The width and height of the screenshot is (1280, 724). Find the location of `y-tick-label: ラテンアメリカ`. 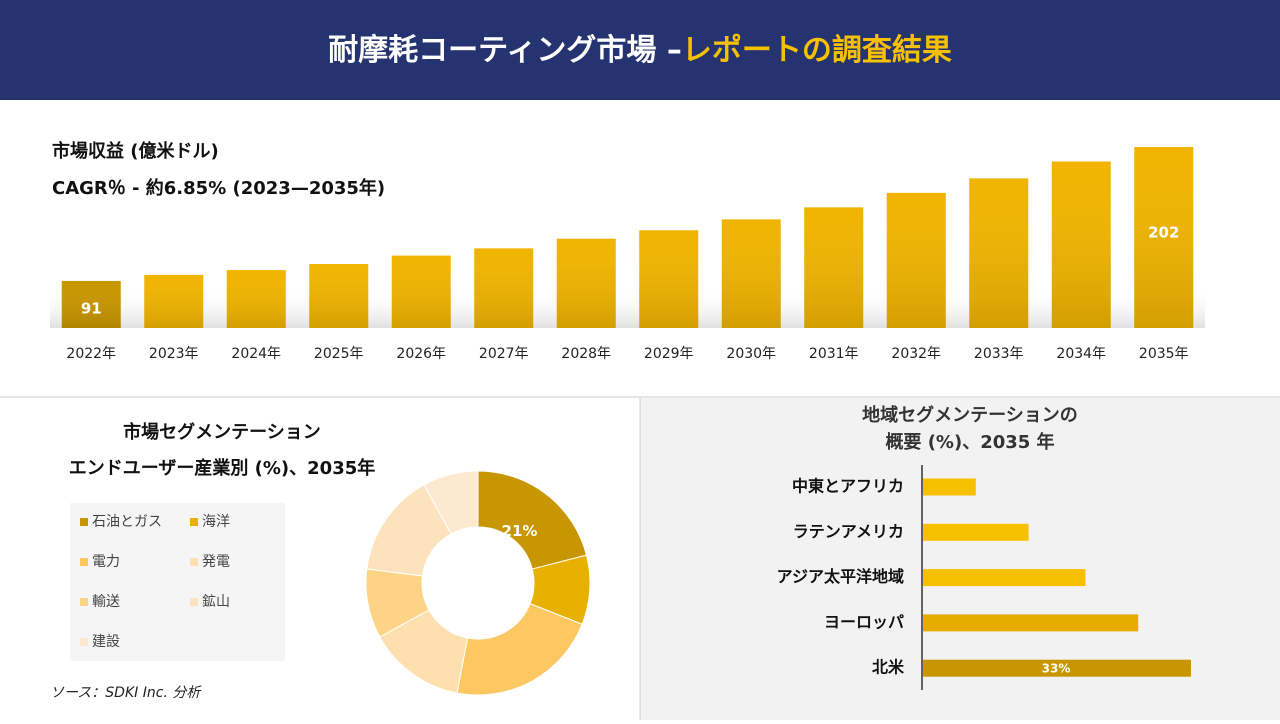

y-tick-label: ラテンアメリカ is located at coordinates (848, 531).